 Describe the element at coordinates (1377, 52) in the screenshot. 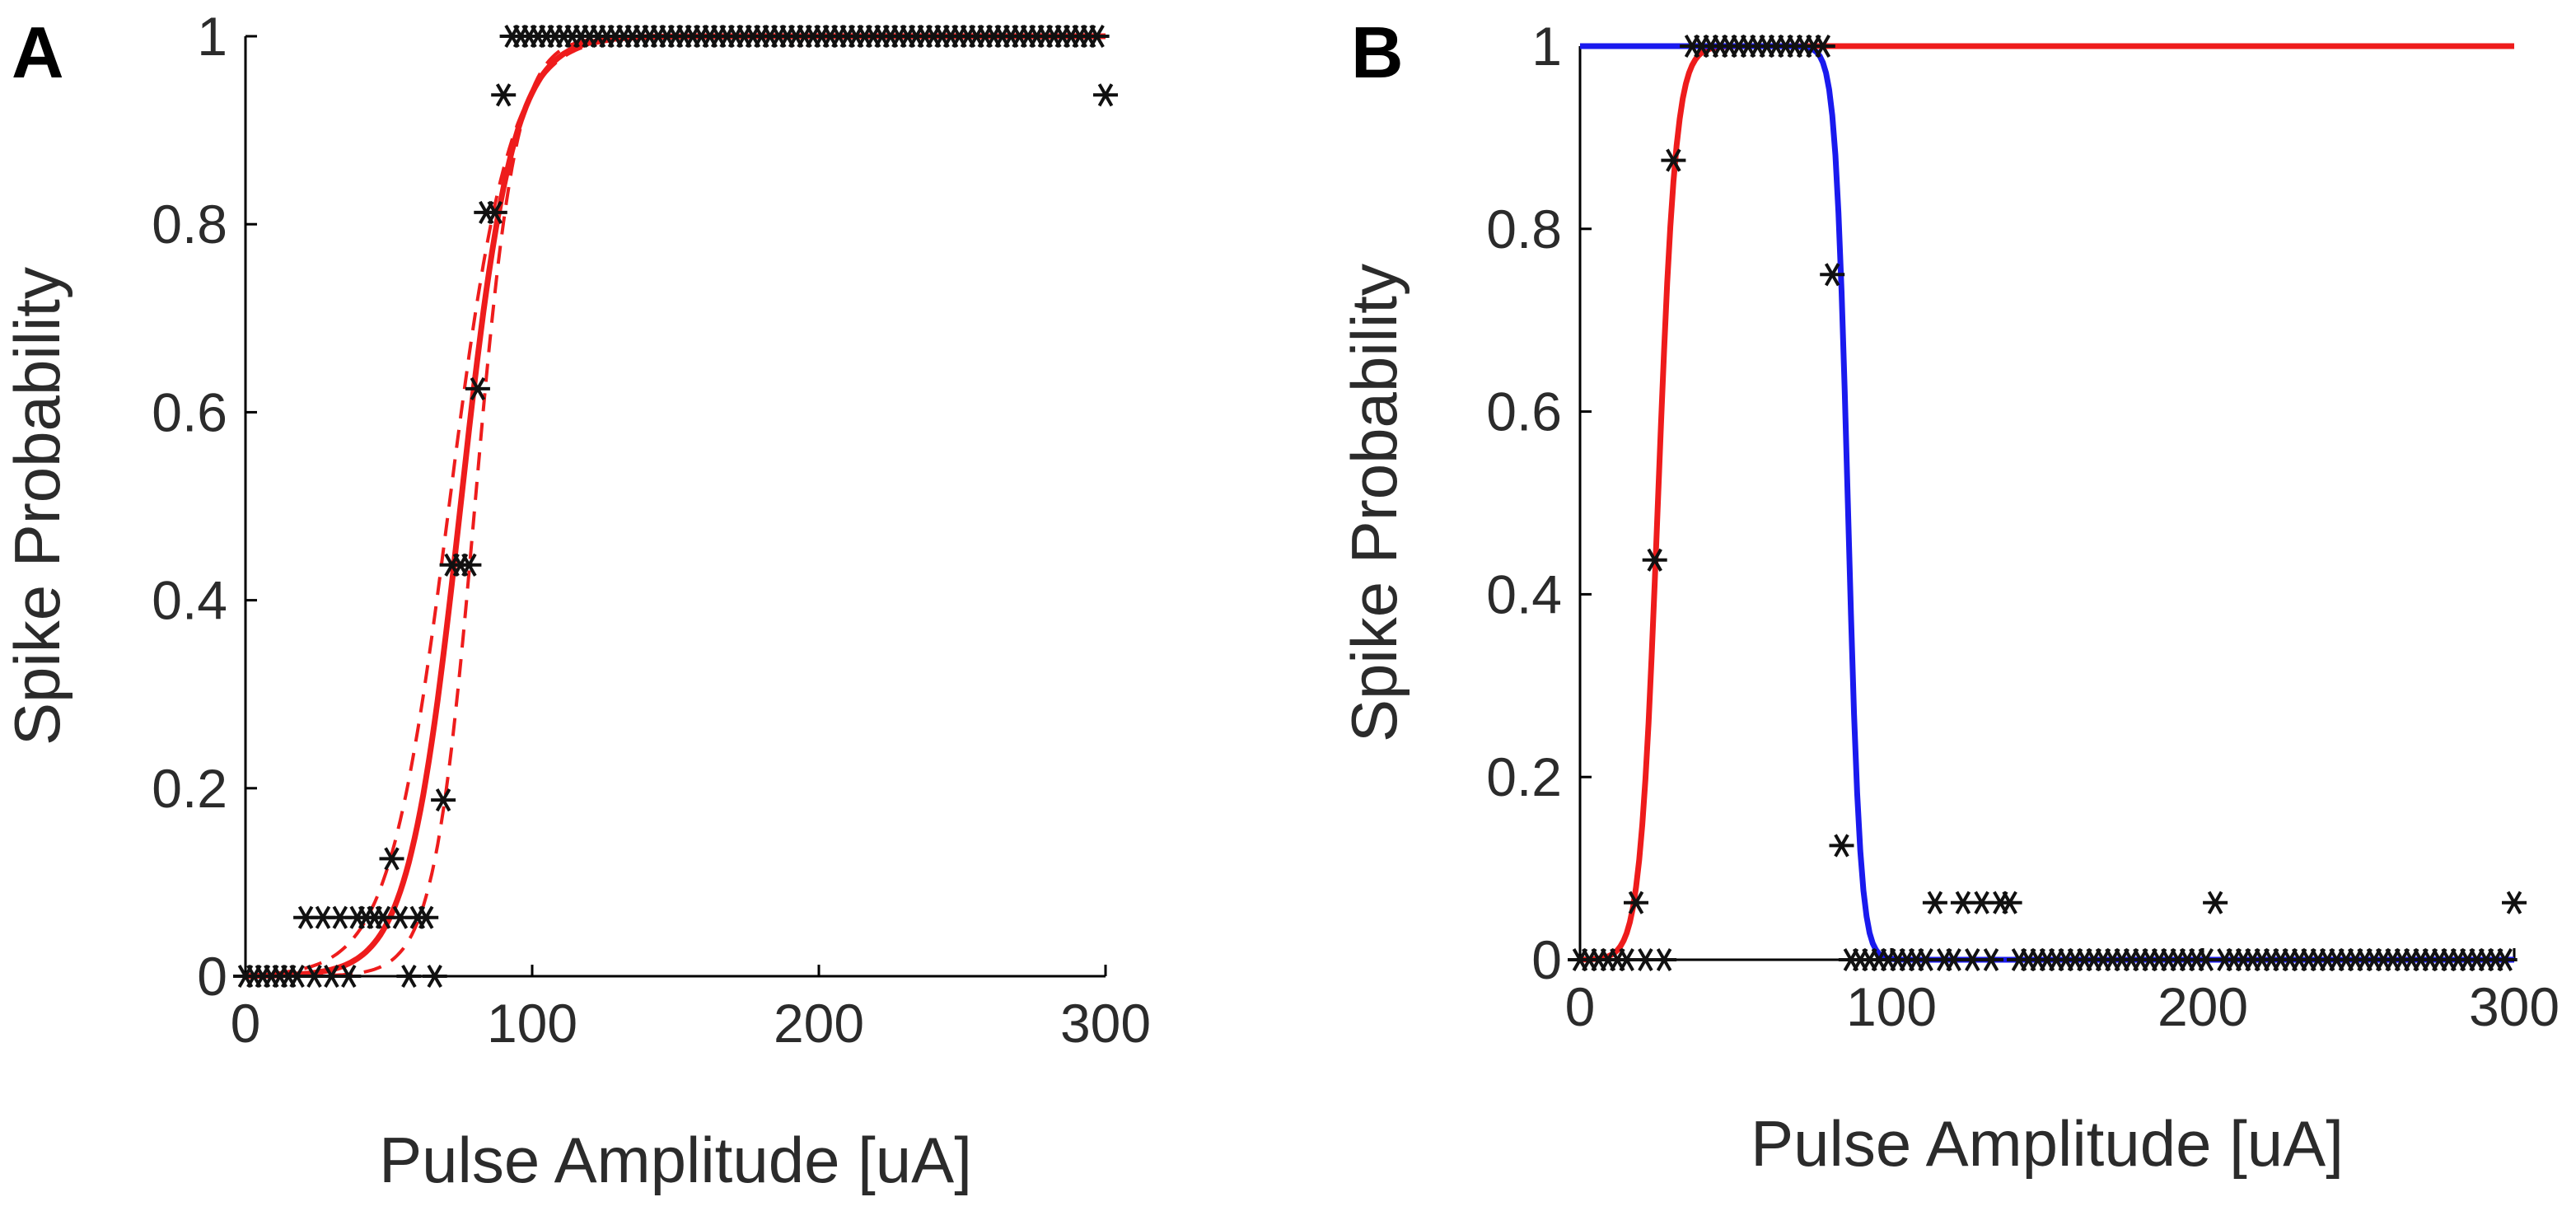

I see `panel-letter-b: B` at that location.